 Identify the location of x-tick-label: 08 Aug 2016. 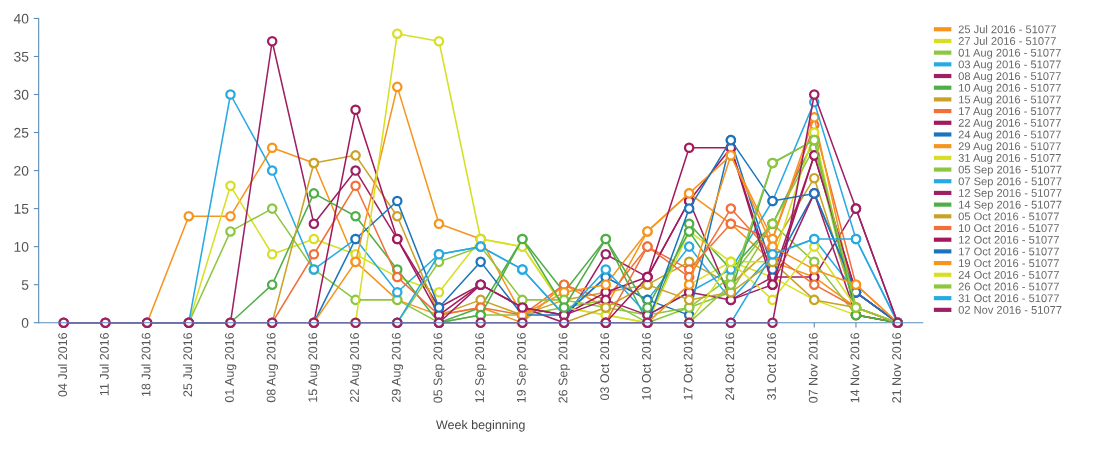
(272, 367).